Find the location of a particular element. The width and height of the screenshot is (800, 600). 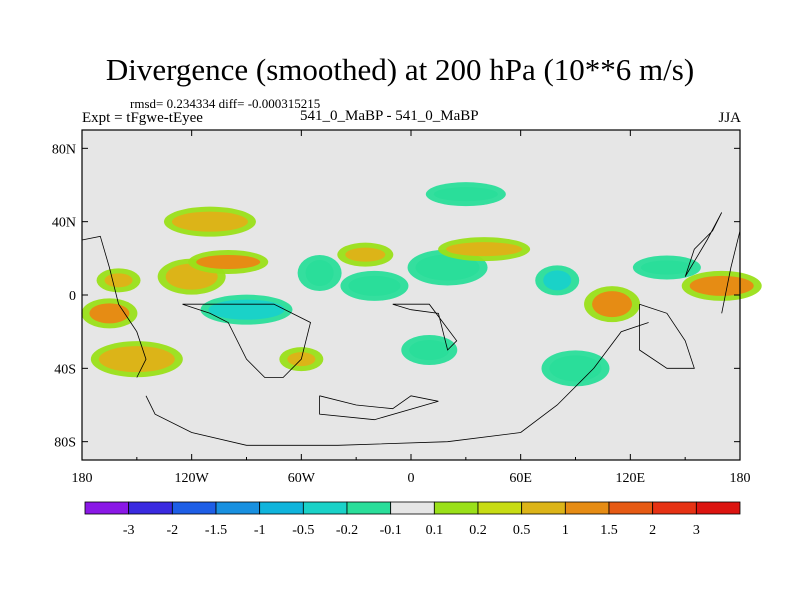

colorbar-label: -3 is located at coordinates (129, 530).